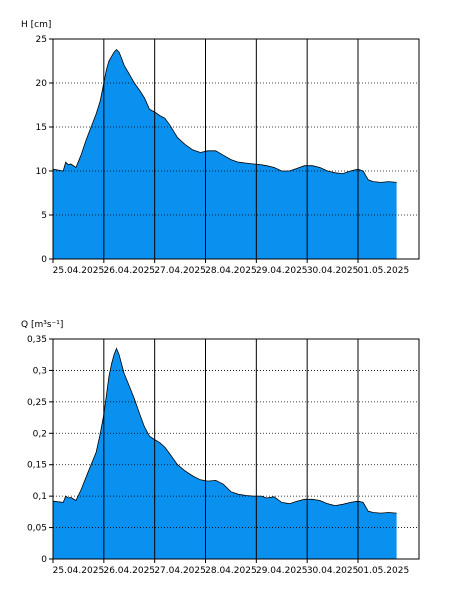 The width and height of the screenshot is (450, 600). I want to click on h-chart-x-tick-label: 27.04.2025, so click(180, 271).